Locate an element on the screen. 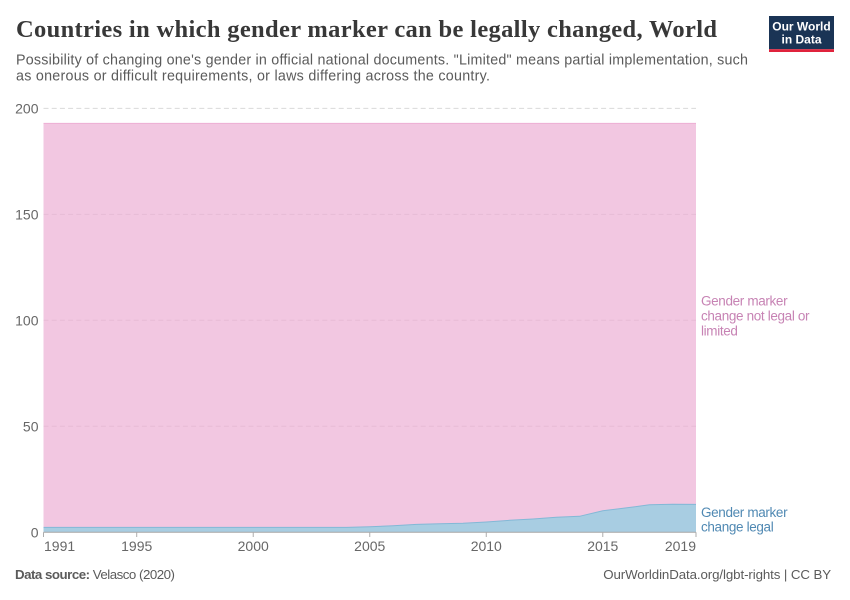  svg-text: 1995 is located at coordinates (136, 546).